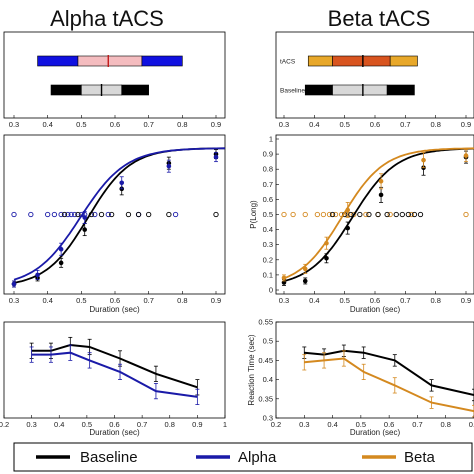 The height and width of the screenshot is (474, 474). Describe the element at coordinates (87, 424) in the screenshot. I see `alpha-rt-xtick-label: 0.5` at that location.